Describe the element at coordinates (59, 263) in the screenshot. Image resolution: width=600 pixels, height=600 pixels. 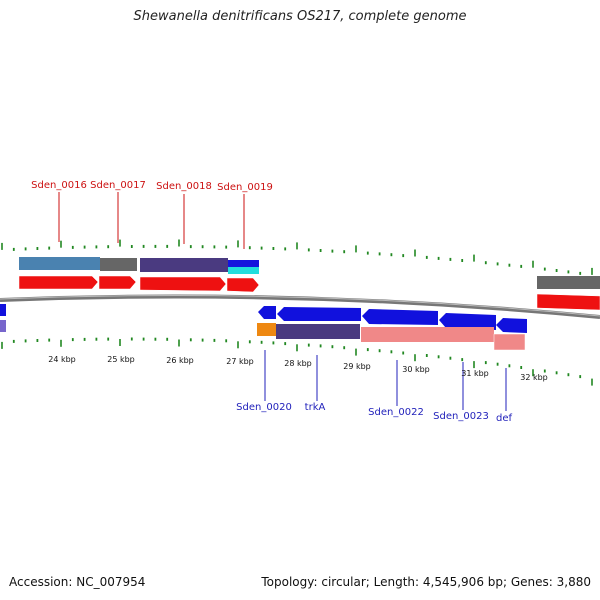
I see `feature-bar-sden0016` at that location.